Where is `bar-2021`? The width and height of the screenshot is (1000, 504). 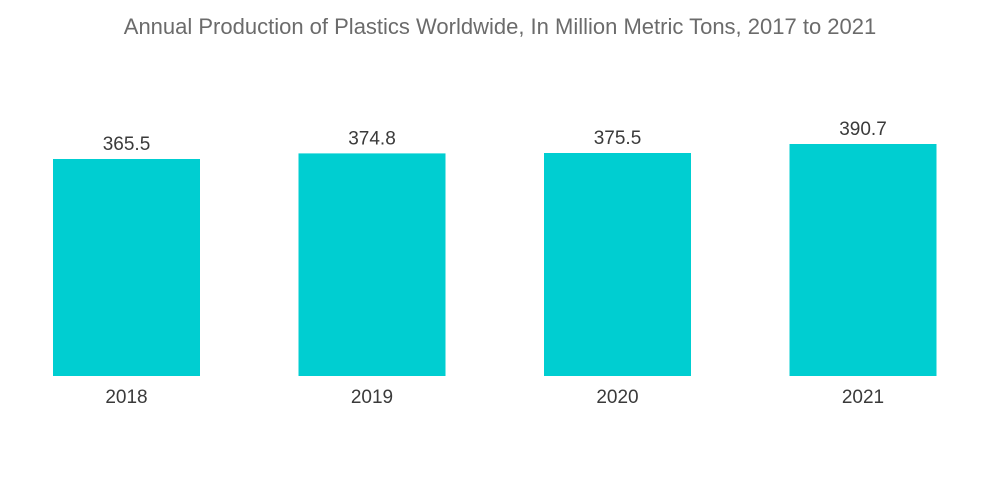
bar-2021 is located at coordinates (863, 260).